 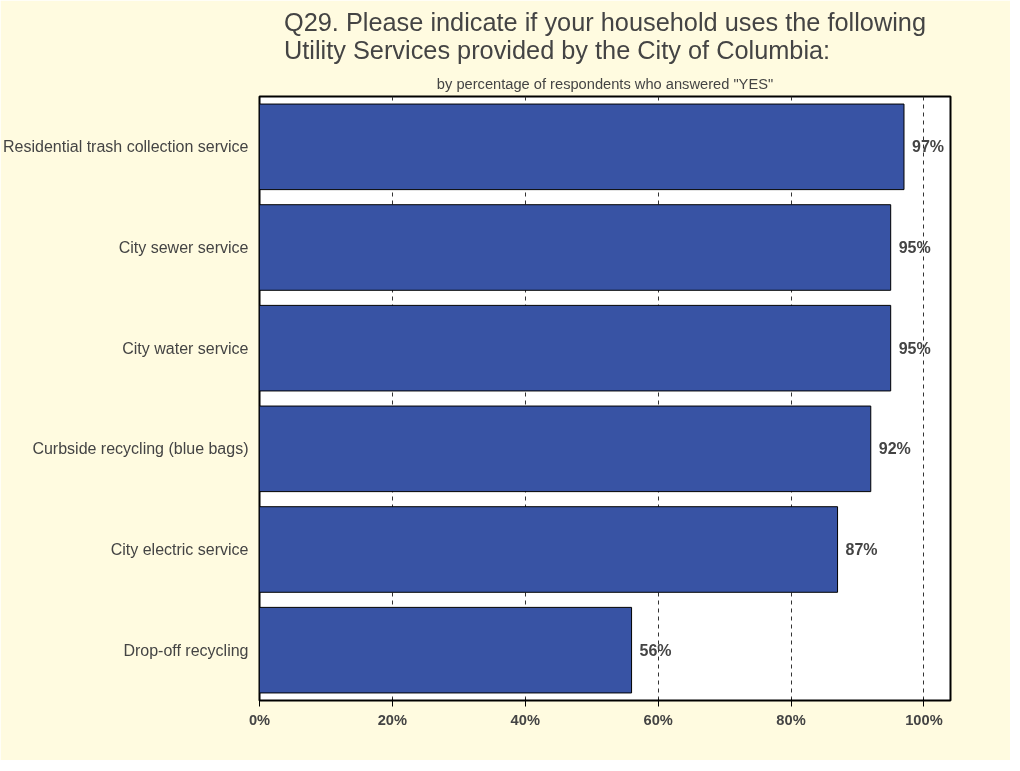 What do you see at coordinates (658, 719) in the screenshot?
I see `x-tick-label: 60%` at bounding box center [658, 719].